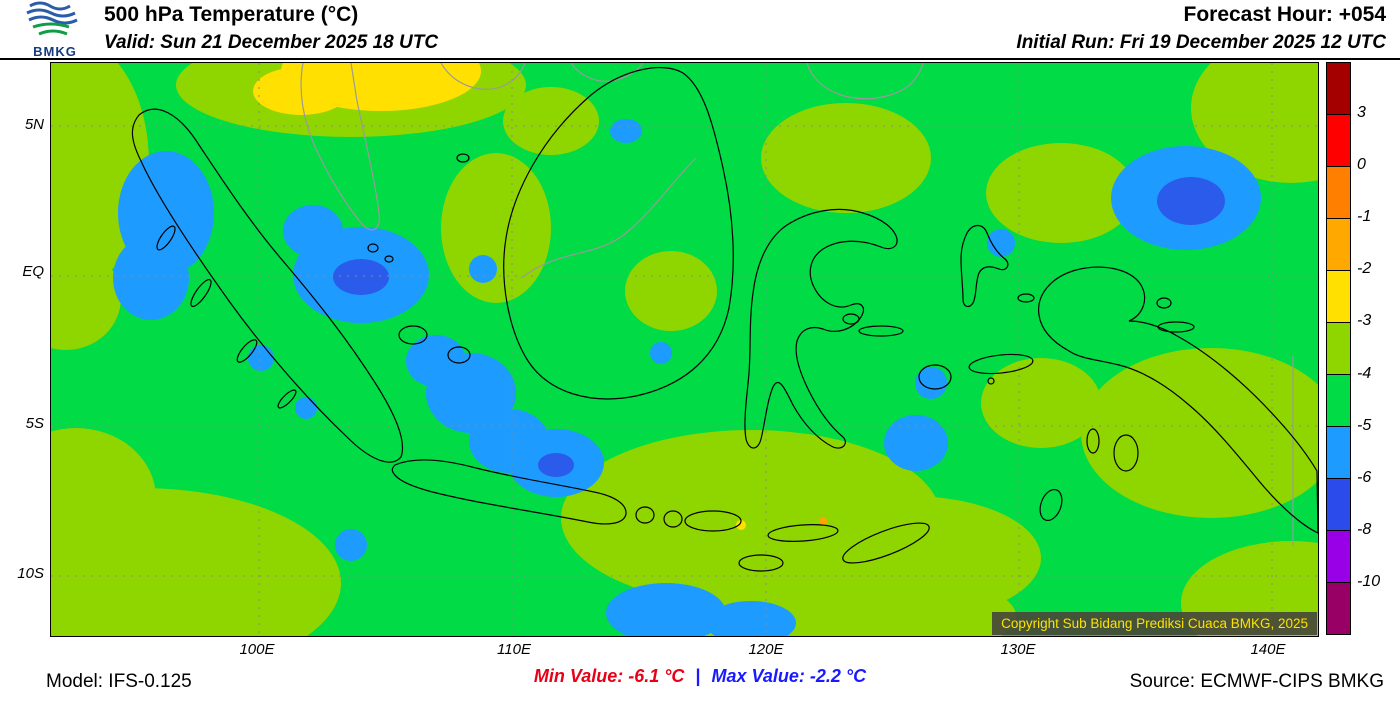  Describe the element at coordinates (1369, 581) in the screenshot. I see `colorbar-tick: -10` at that location.